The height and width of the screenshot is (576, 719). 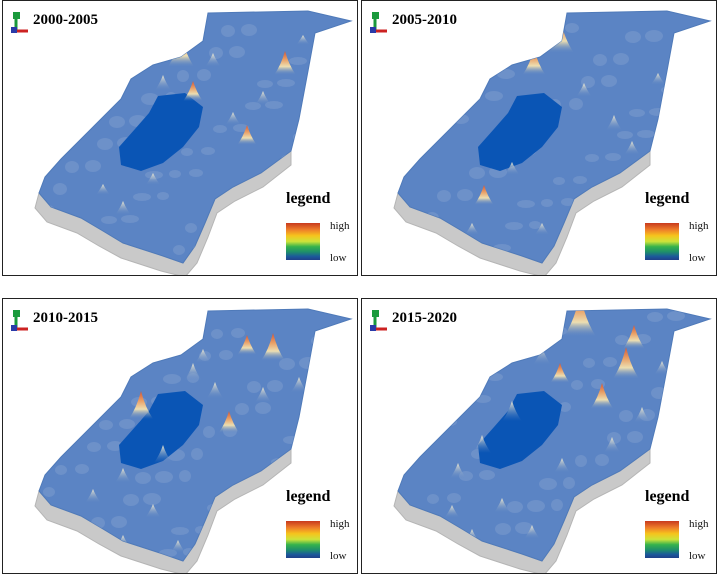 What do you see at coordinates (65, 318) in the screenshot?
I see `period-title: 2010-2015` at bounding box center [65, 318].